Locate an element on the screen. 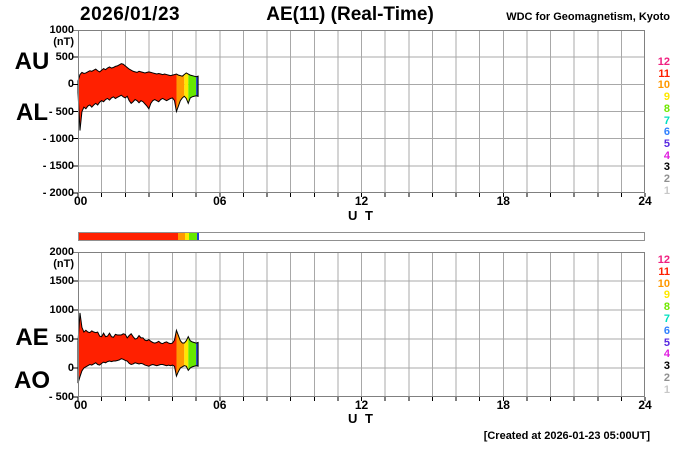 Image resolution: width=700 pixels, height=450 pixels. colorbar-segment-11-stations is located at coordinates (128, 236).